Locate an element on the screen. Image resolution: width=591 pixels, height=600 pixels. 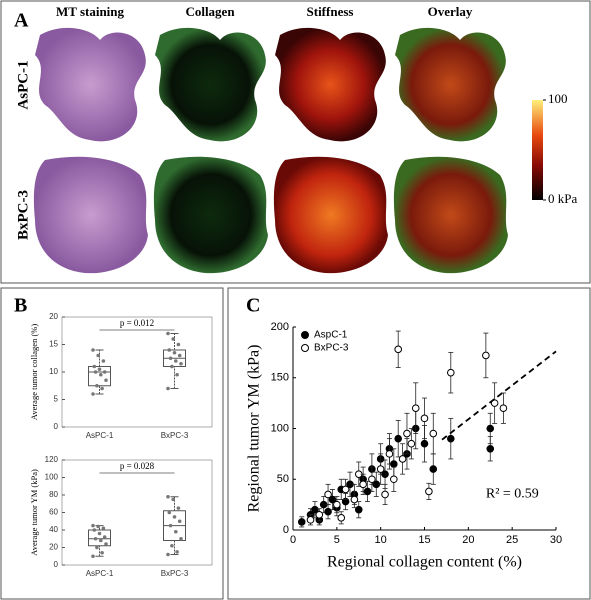
y-tick-label: 5 is located at coordinates (56, 399).